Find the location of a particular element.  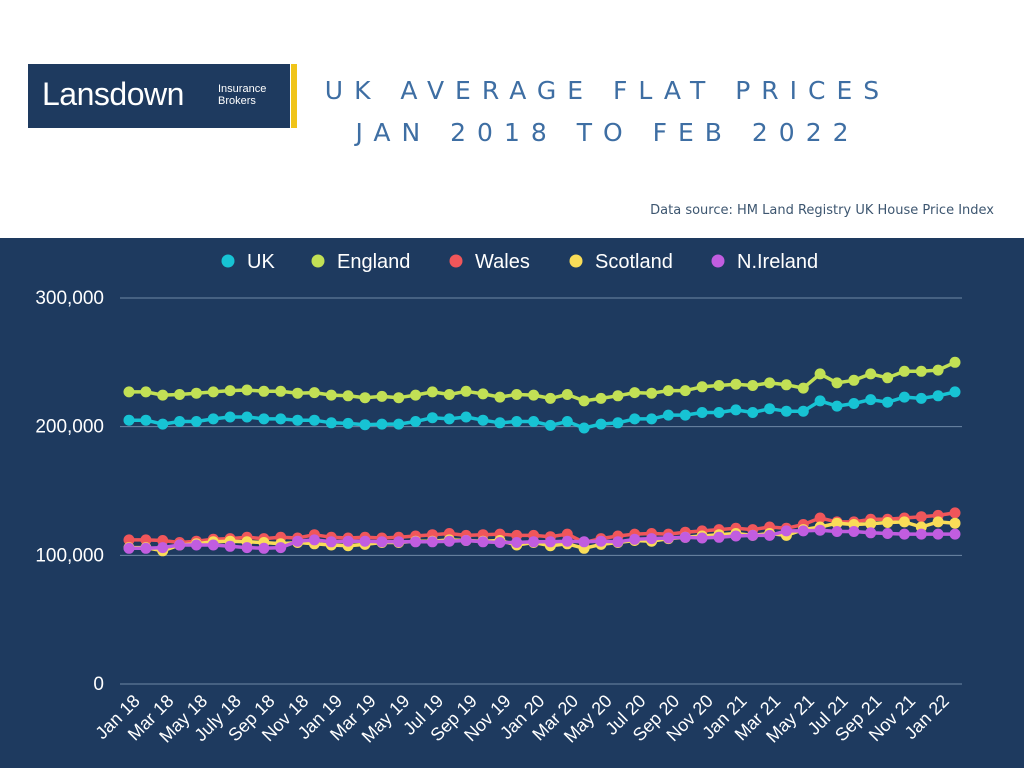

legend-label-3: Scotland is located at coordinates (634, 262).